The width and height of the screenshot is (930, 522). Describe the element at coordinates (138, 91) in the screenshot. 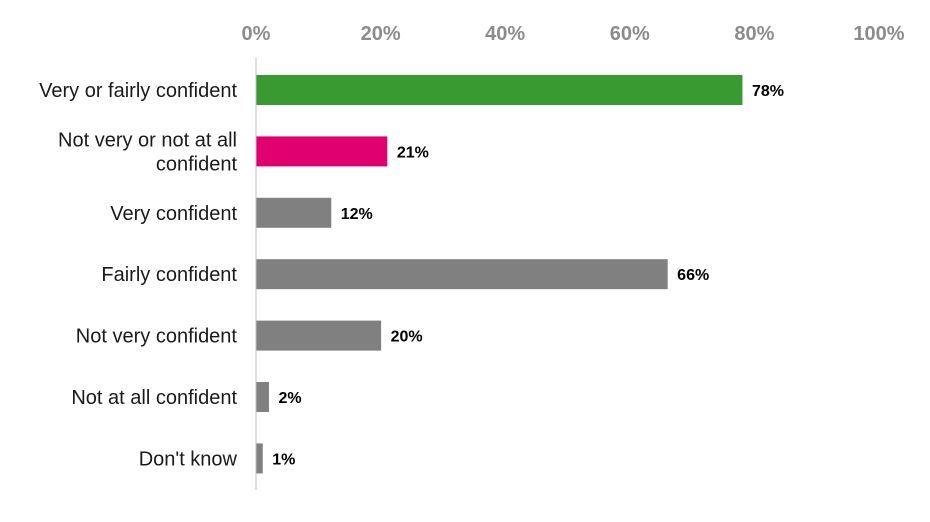

I see `category-label: Very or fairly confident` at that location.